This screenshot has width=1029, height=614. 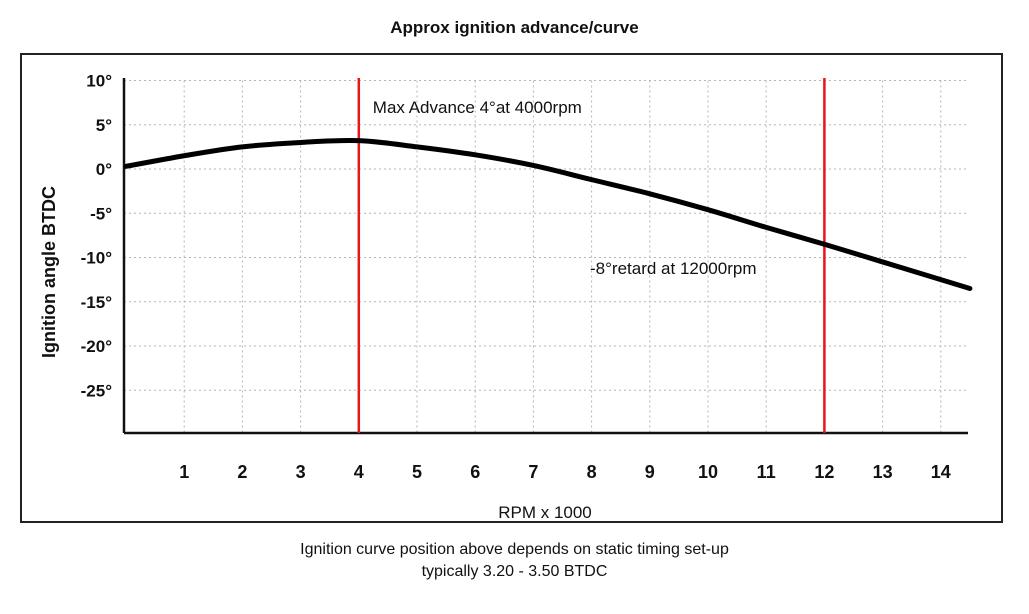 I want to click on y-tick-label: 0°, so click(x=104, y=169).